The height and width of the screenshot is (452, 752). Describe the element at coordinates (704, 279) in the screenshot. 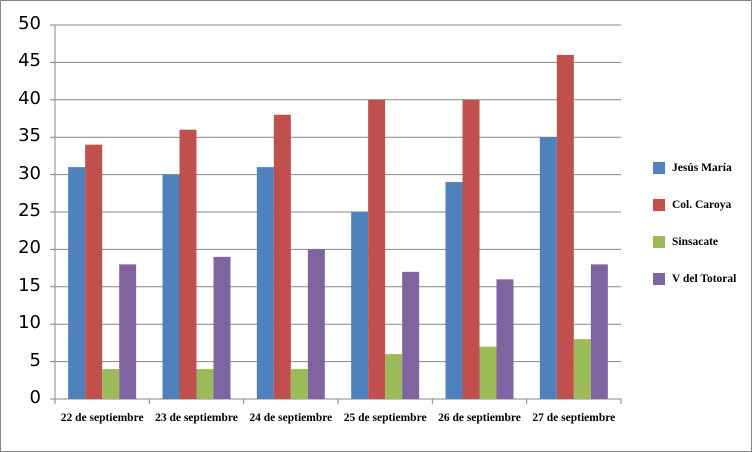

I see `legend-label: V del Totoral` at that location.